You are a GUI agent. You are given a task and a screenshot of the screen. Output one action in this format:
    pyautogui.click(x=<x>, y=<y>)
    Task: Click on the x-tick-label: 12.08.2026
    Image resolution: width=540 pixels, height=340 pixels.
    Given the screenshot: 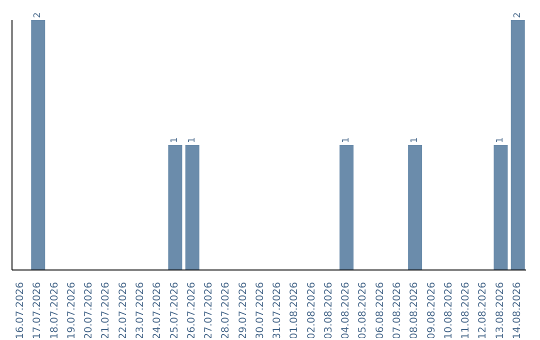 What is the action you would take?
    pyautogui.click(x=483, y=311)
    